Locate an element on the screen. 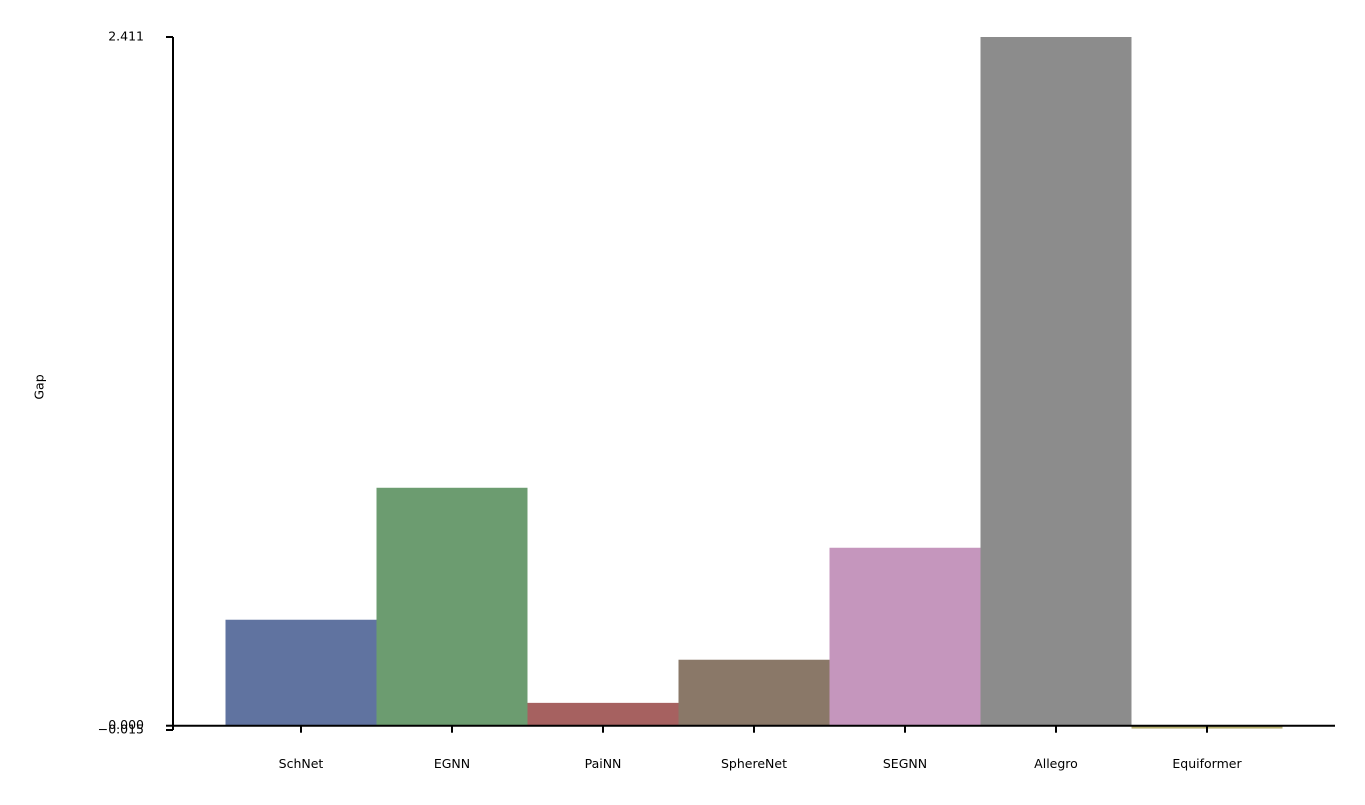 Image resolution: width=1365 pixels, height=805 pixels. y-tick-label: −0.015 is located at coordinates (121, 729).